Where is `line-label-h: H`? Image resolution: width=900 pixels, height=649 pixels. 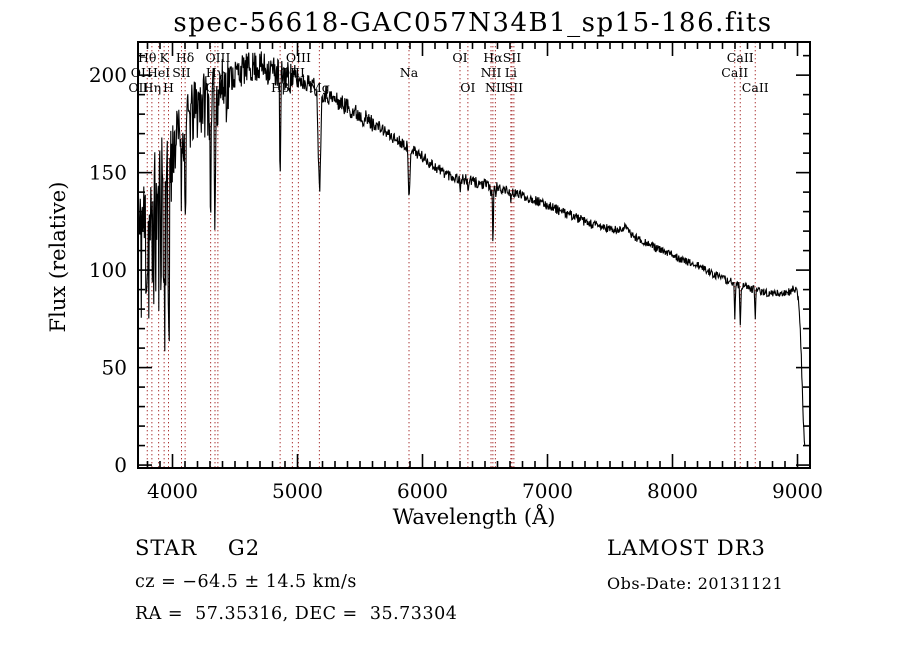
line-label-h: H is located at coordinates (168, 87).